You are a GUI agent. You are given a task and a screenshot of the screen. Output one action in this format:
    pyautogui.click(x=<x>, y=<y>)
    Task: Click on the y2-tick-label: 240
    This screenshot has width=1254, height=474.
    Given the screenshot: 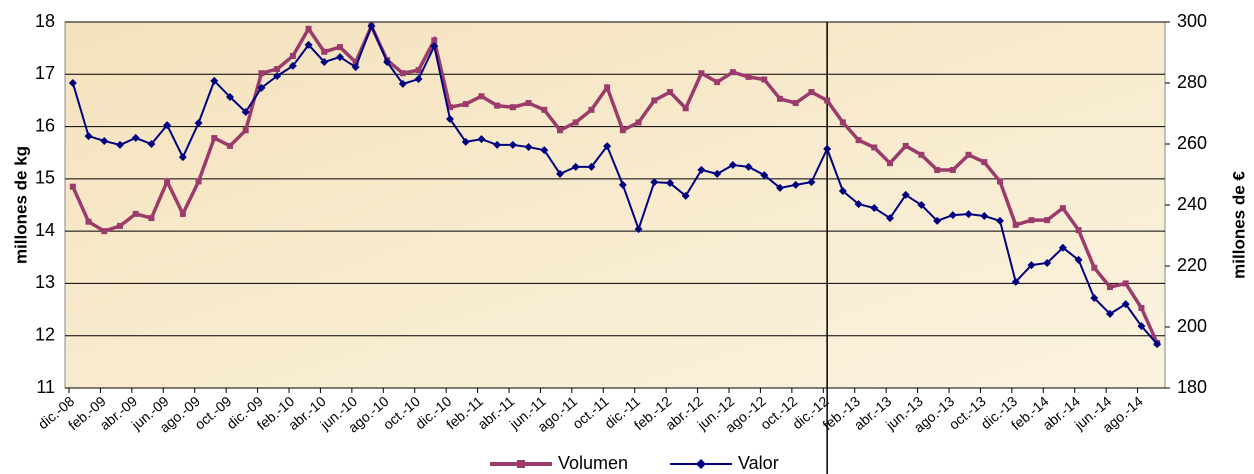 What is the action you would take?
    pyautogui.click(x=1192, y=204)
    